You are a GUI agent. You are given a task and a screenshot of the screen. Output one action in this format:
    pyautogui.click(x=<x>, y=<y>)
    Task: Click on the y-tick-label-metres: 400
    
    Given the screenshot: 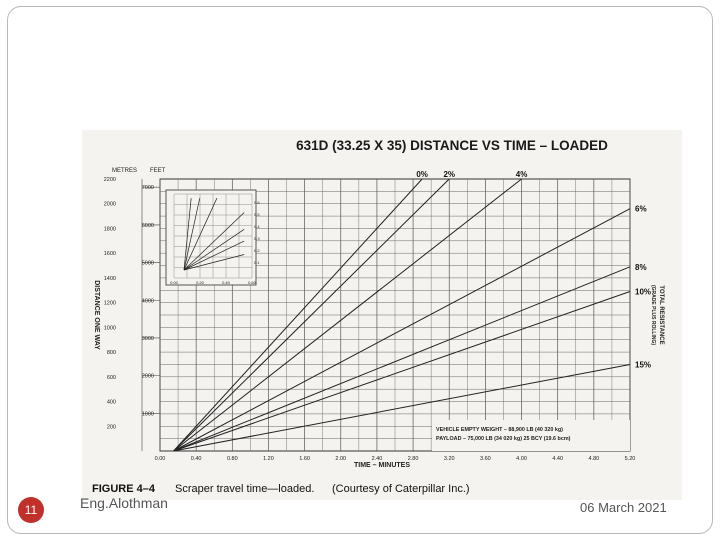 What is the action you would take?
    pyautogui.click(x=111, y=403)
    